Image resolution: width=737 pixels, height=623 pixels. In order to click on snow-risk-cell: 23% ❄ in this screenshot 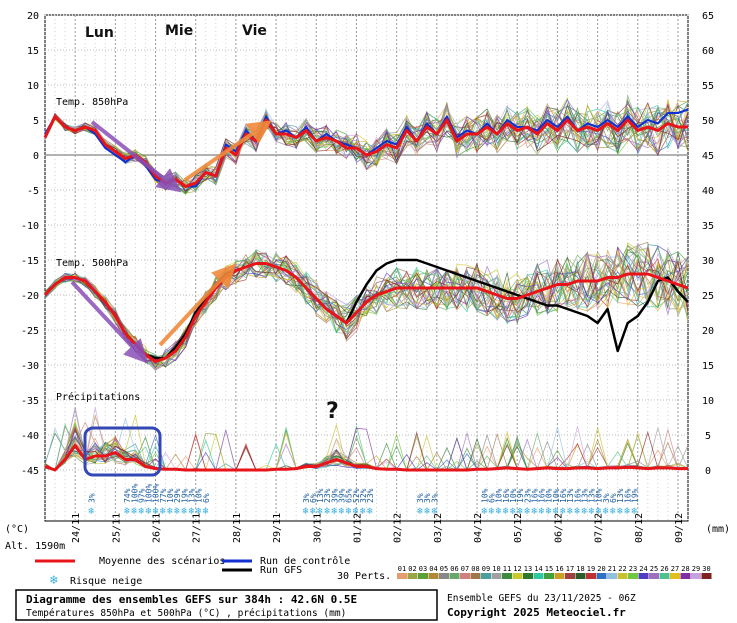, I will do `click(370, 502)`.